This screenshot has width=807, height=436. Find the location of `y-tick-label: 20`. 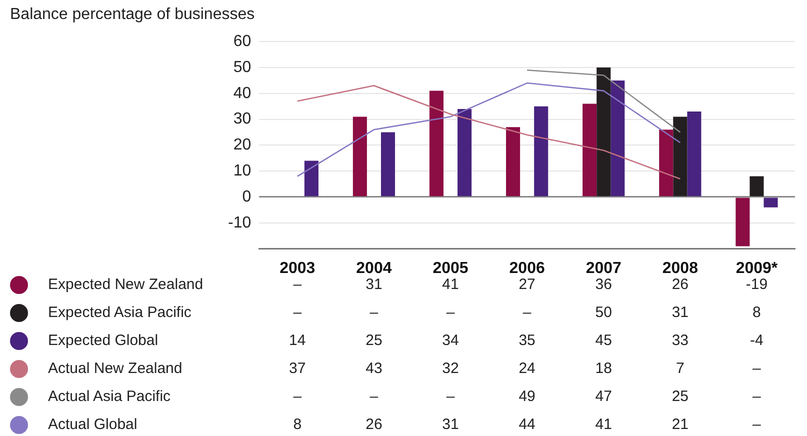

y-tick-label: 20 is located at coordinates (242, 145).